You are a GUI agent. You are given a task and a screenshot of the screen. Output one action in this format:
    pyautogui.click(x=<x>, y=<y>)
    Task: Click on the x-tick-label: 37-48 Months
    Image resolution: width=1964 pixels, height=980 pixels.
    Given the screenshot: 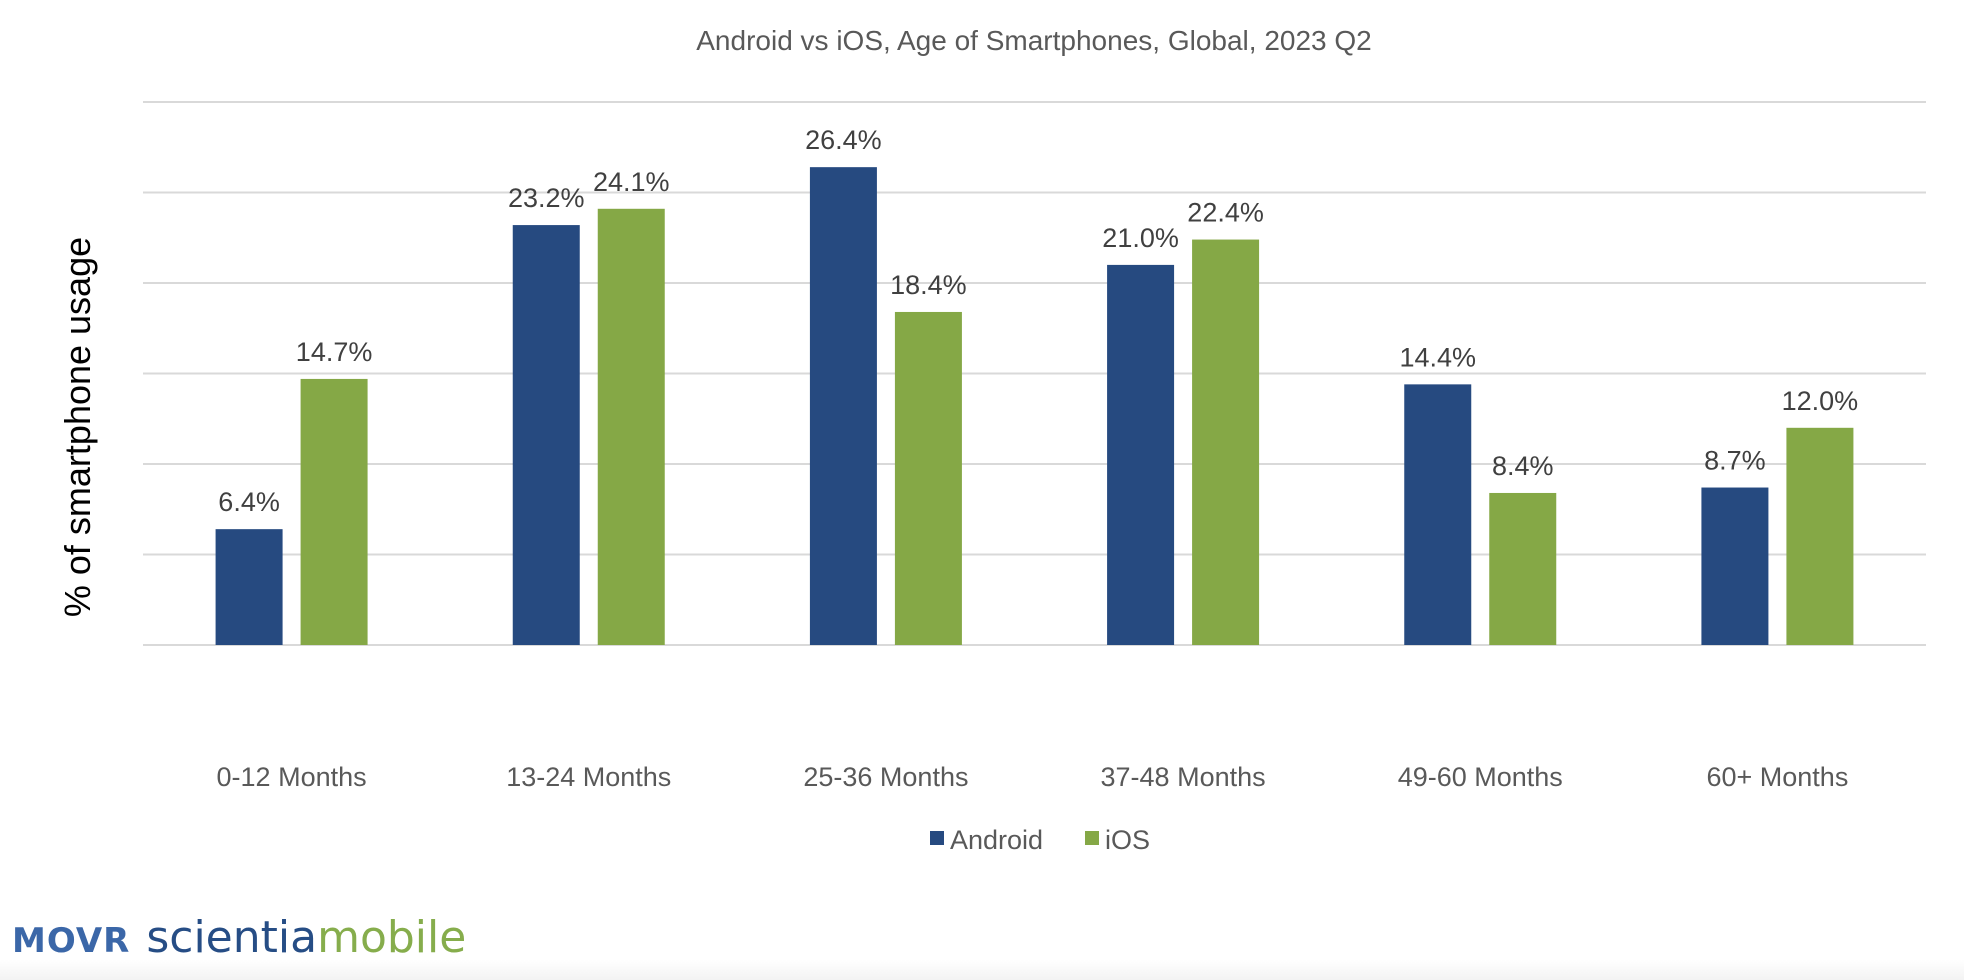 What is the action you would take?
    pyautogui.click(x=1183, y=777)
    